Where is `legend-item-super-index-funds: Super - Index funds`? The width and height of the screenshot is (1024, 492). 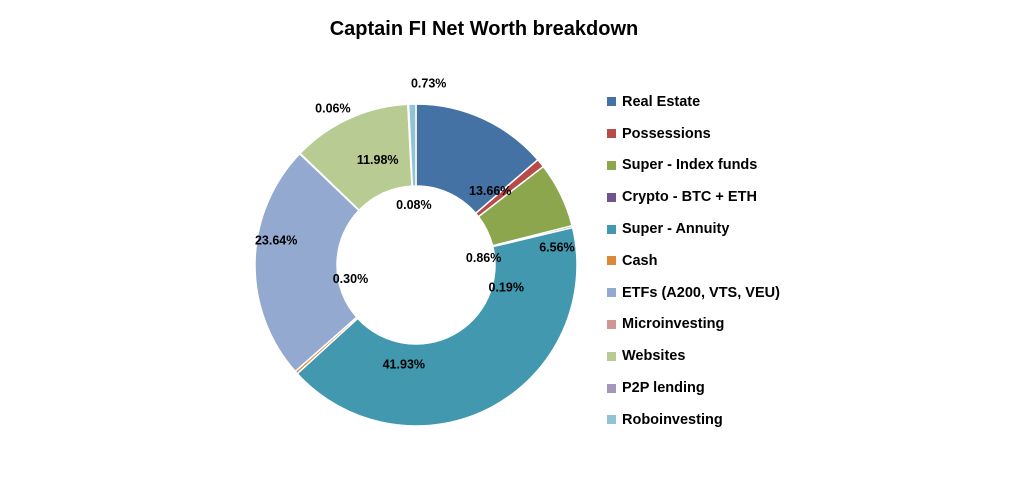
legend-item-super-index-funds: Super - Index funds is located at coordinates (693, 166).